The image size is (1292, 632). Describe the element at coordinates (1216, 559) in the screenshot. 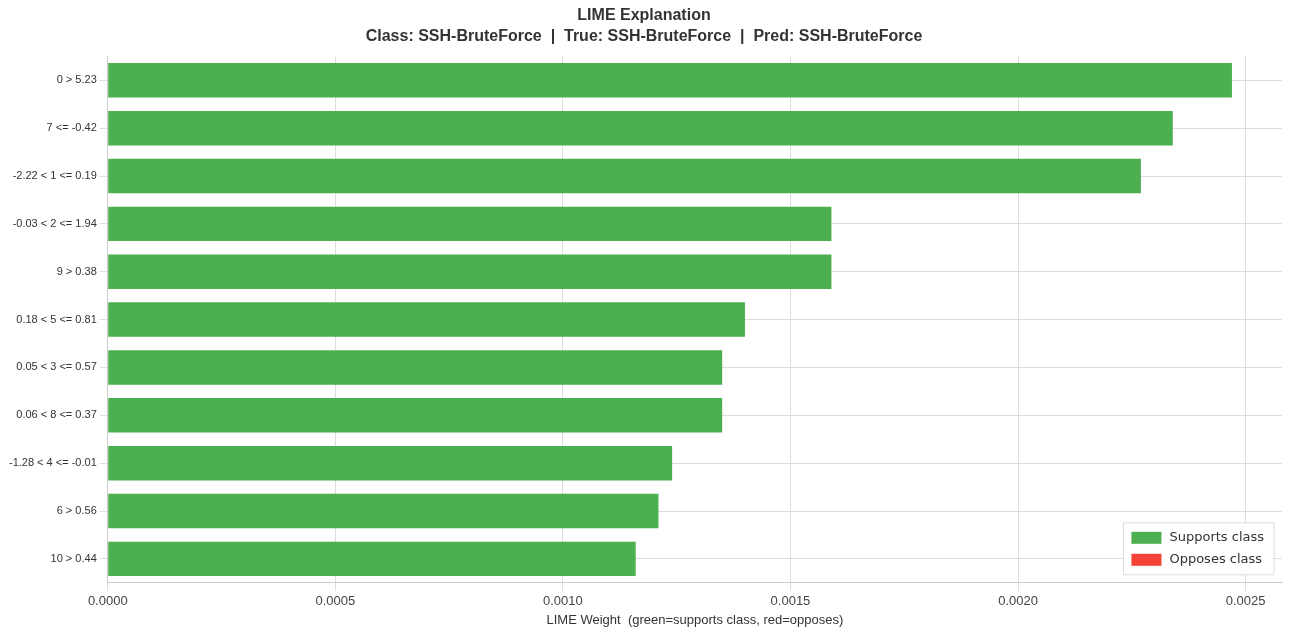

I see `legend-label: Opposes class` at that location.